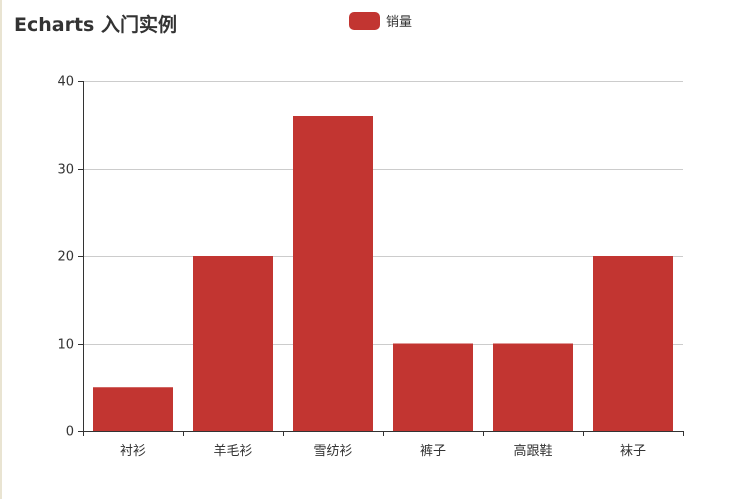 The height and width of the screenshot is (499, 752). Describe the element at coordinates (532, 451) in the screenshot. I see `x-tick-label: 高跟鞋` at that location.